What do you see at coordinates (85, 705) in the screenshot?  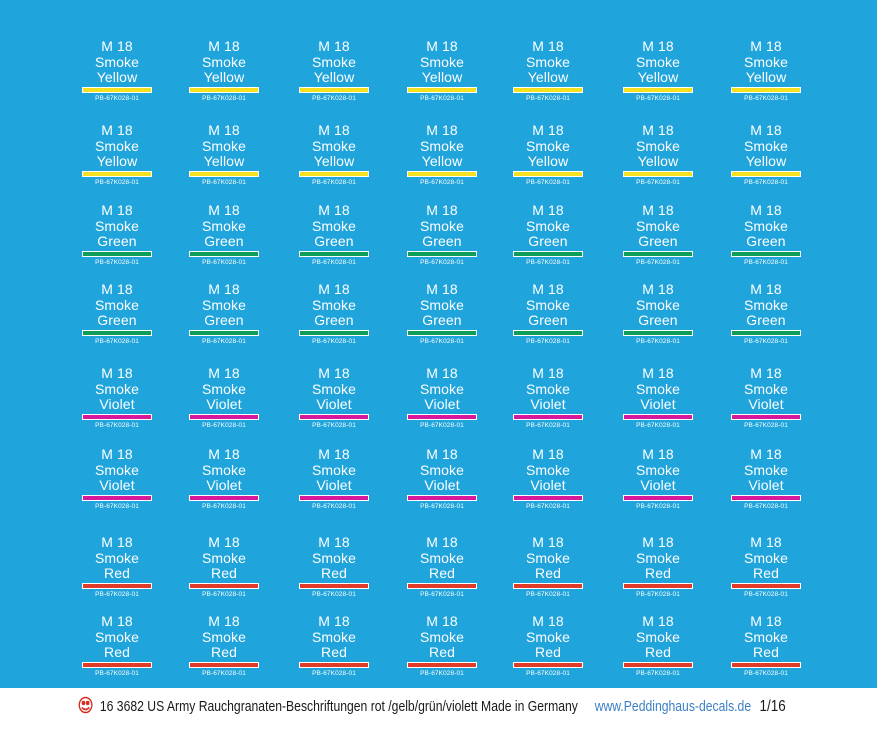 I see `peddinghaus-logo-icon` at bounding box center [85, 705].